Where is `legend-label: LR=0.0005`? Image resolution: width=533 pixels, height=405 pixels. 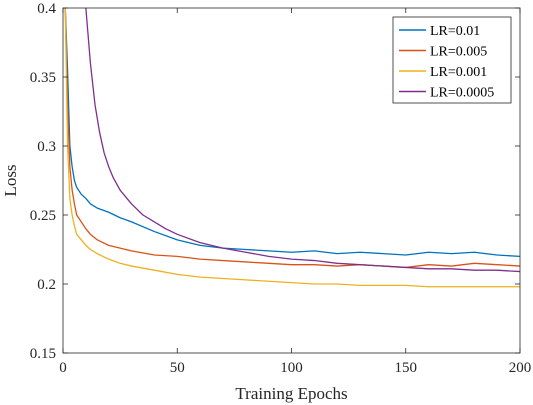
legend-label: LR=0.0005 is located at coordinates (462, 93).